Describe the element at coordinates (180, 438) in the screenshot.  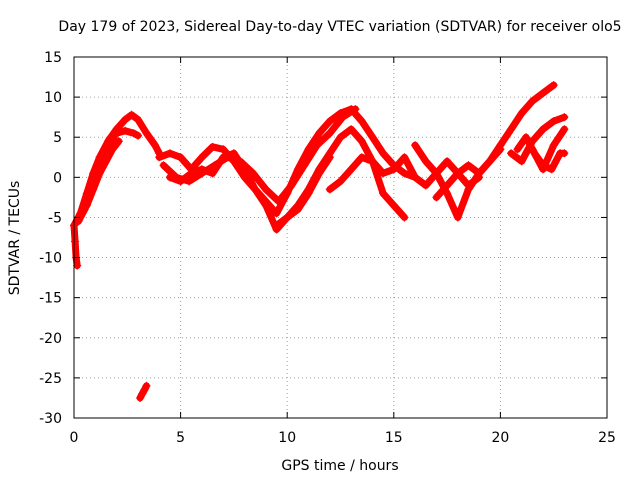
I see `x-tick-label: 5` at that location.